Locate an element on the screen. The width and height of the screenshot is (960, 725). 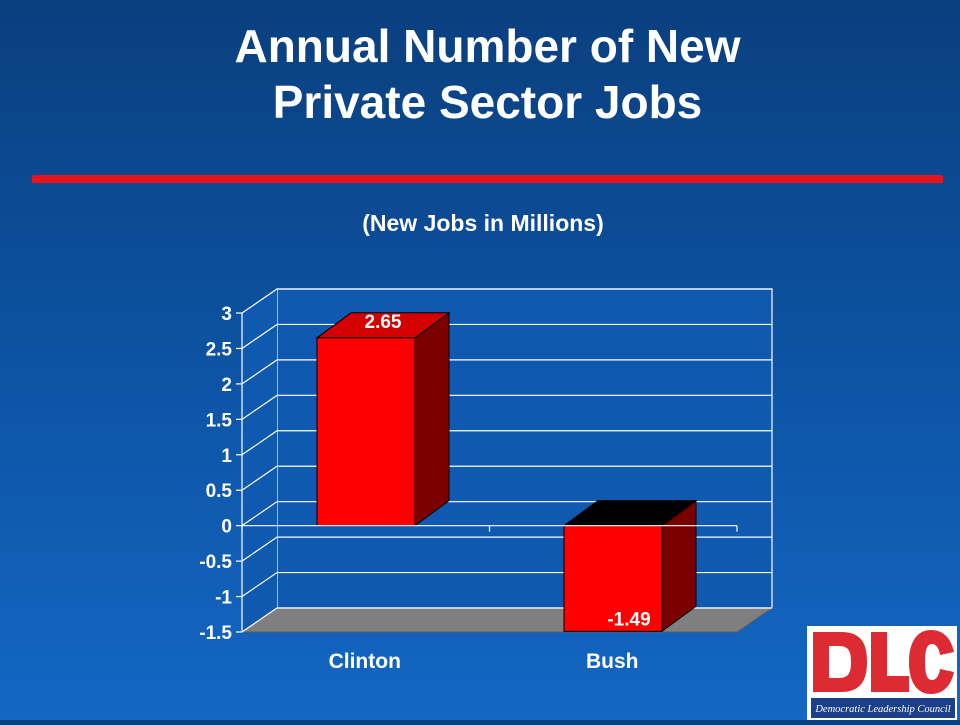
y-tick-label: 0 is located at coordinates (226, 527).